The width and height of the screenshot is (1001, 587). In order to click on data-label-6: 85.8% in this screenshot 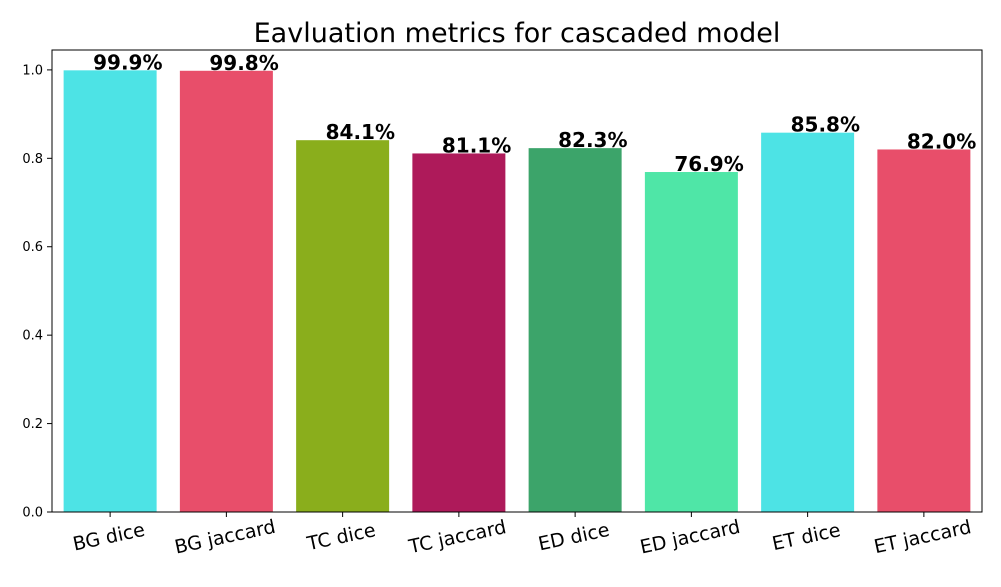, I will do `click(825, 125)`.